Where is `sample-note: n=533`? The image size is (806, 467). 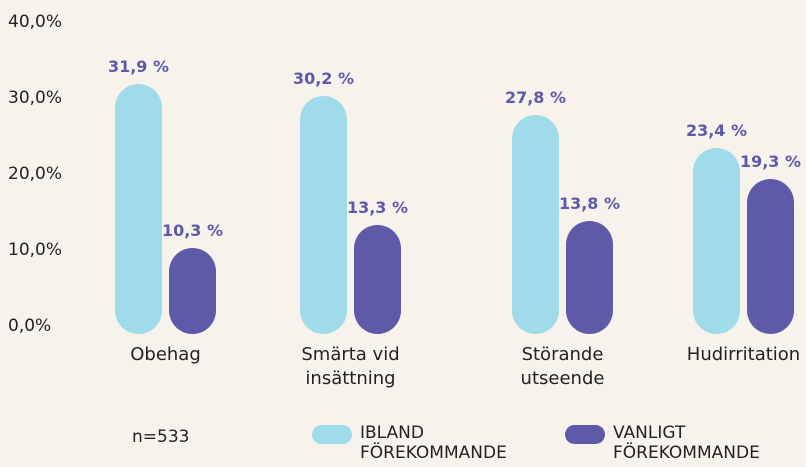 sample-note: n=533 is located at coordinates (161, 437).